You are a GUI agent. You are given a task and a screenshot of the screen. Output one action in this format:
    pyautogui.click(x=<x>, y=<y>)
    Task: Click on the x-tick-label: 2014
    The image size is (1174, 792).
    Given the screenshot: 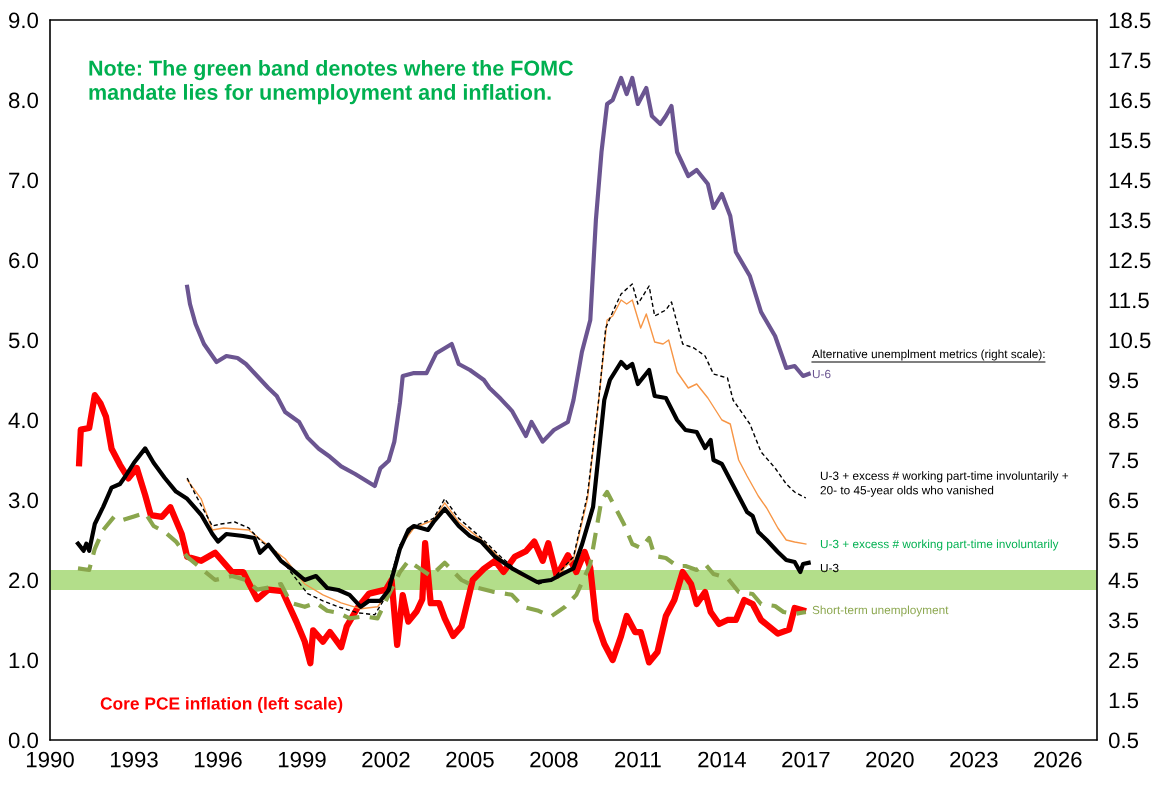 What is the action you would take?
    pyautogui.click(x=722, y=759)
    